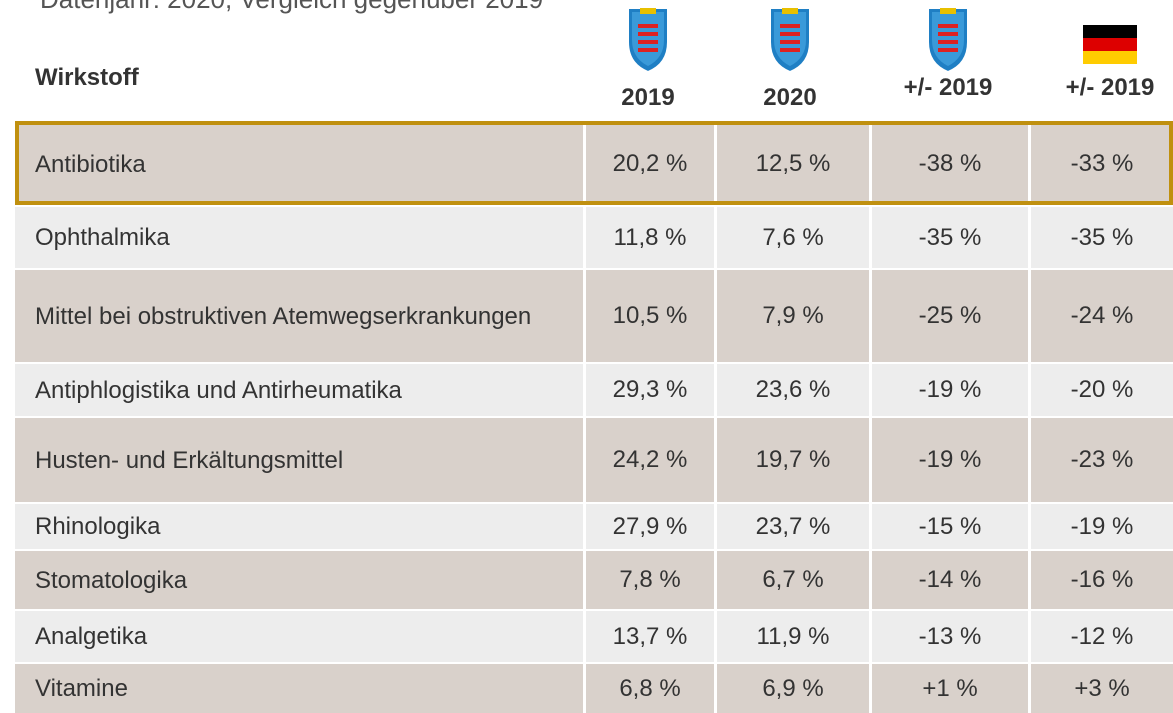 Image resolution: width=1173 pixels, height=713 pixels. Describe the element at coordinates (1102, 316) in the screenshot. I see `value-cell: -24 %` at that location.